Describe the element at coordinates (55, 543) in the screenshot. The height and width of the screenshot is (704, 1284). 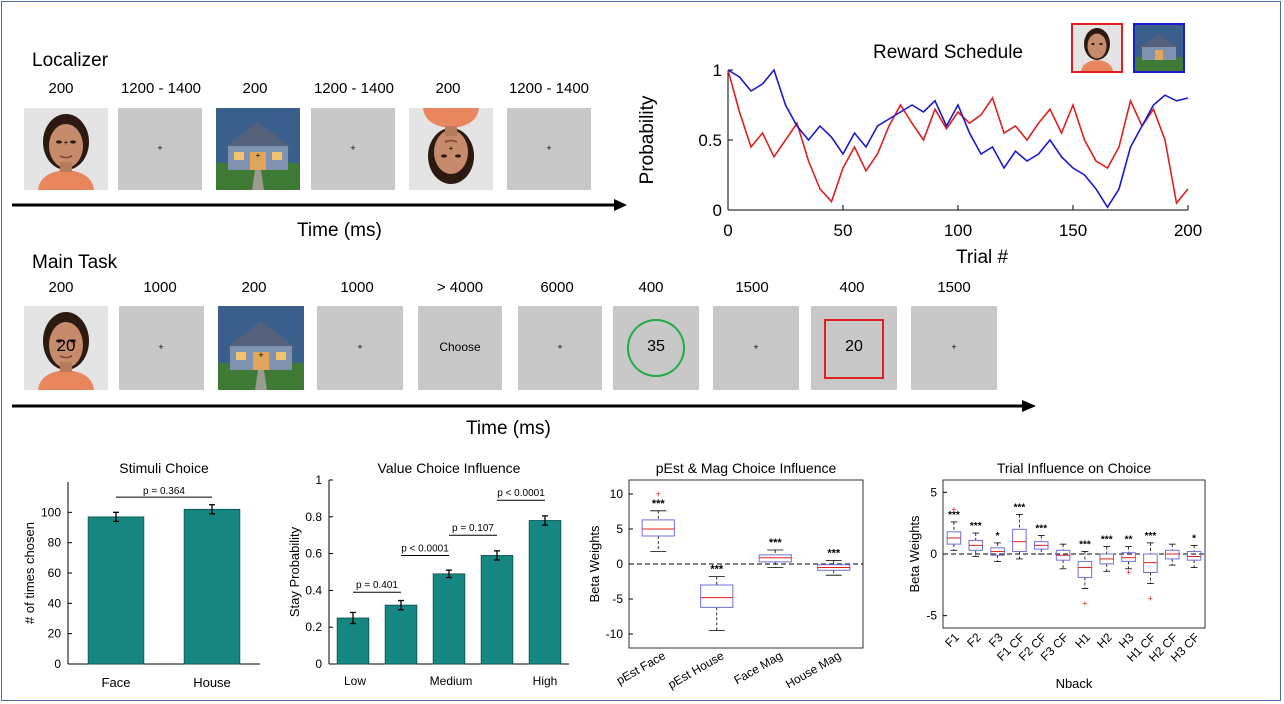
I see `y-tick-label: 80` at that location.